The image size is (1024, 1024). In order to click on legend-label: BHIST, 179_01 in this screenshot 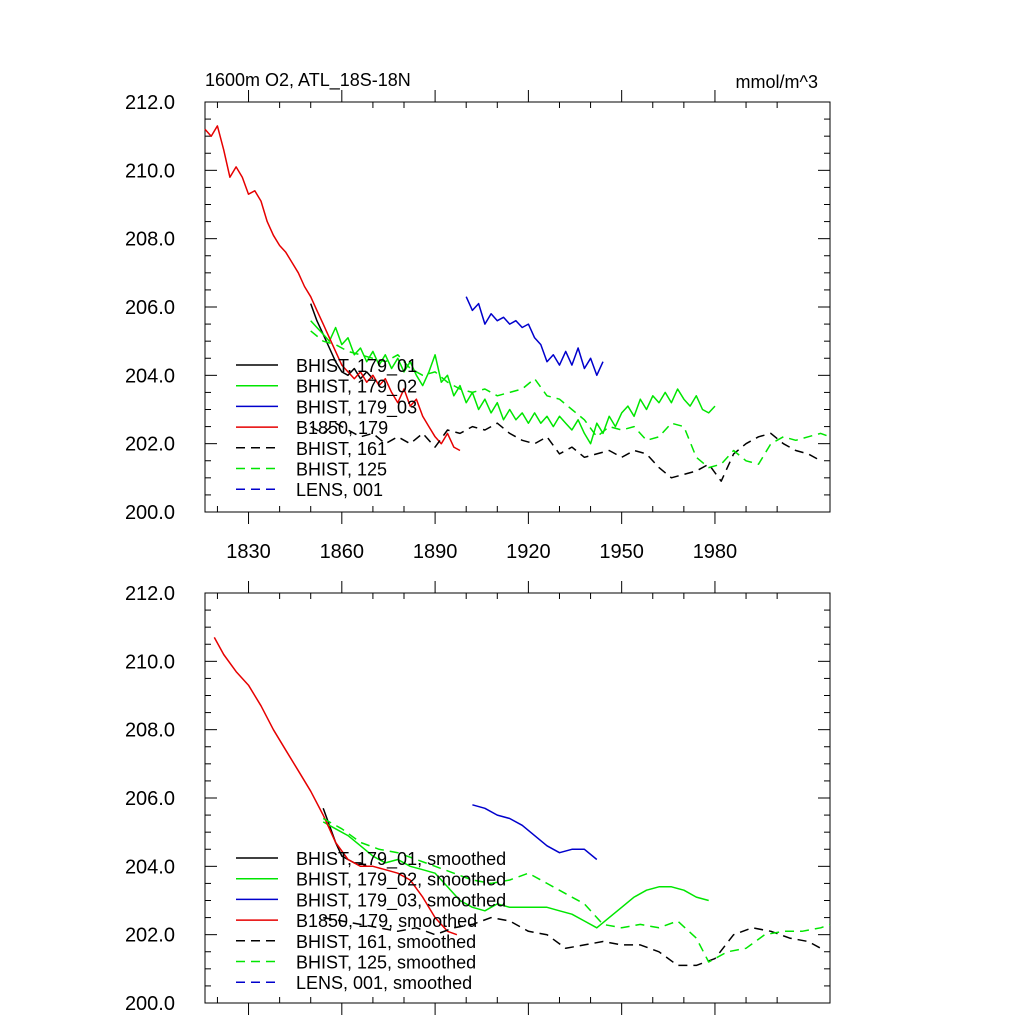, I will do `click(356, 366)`.